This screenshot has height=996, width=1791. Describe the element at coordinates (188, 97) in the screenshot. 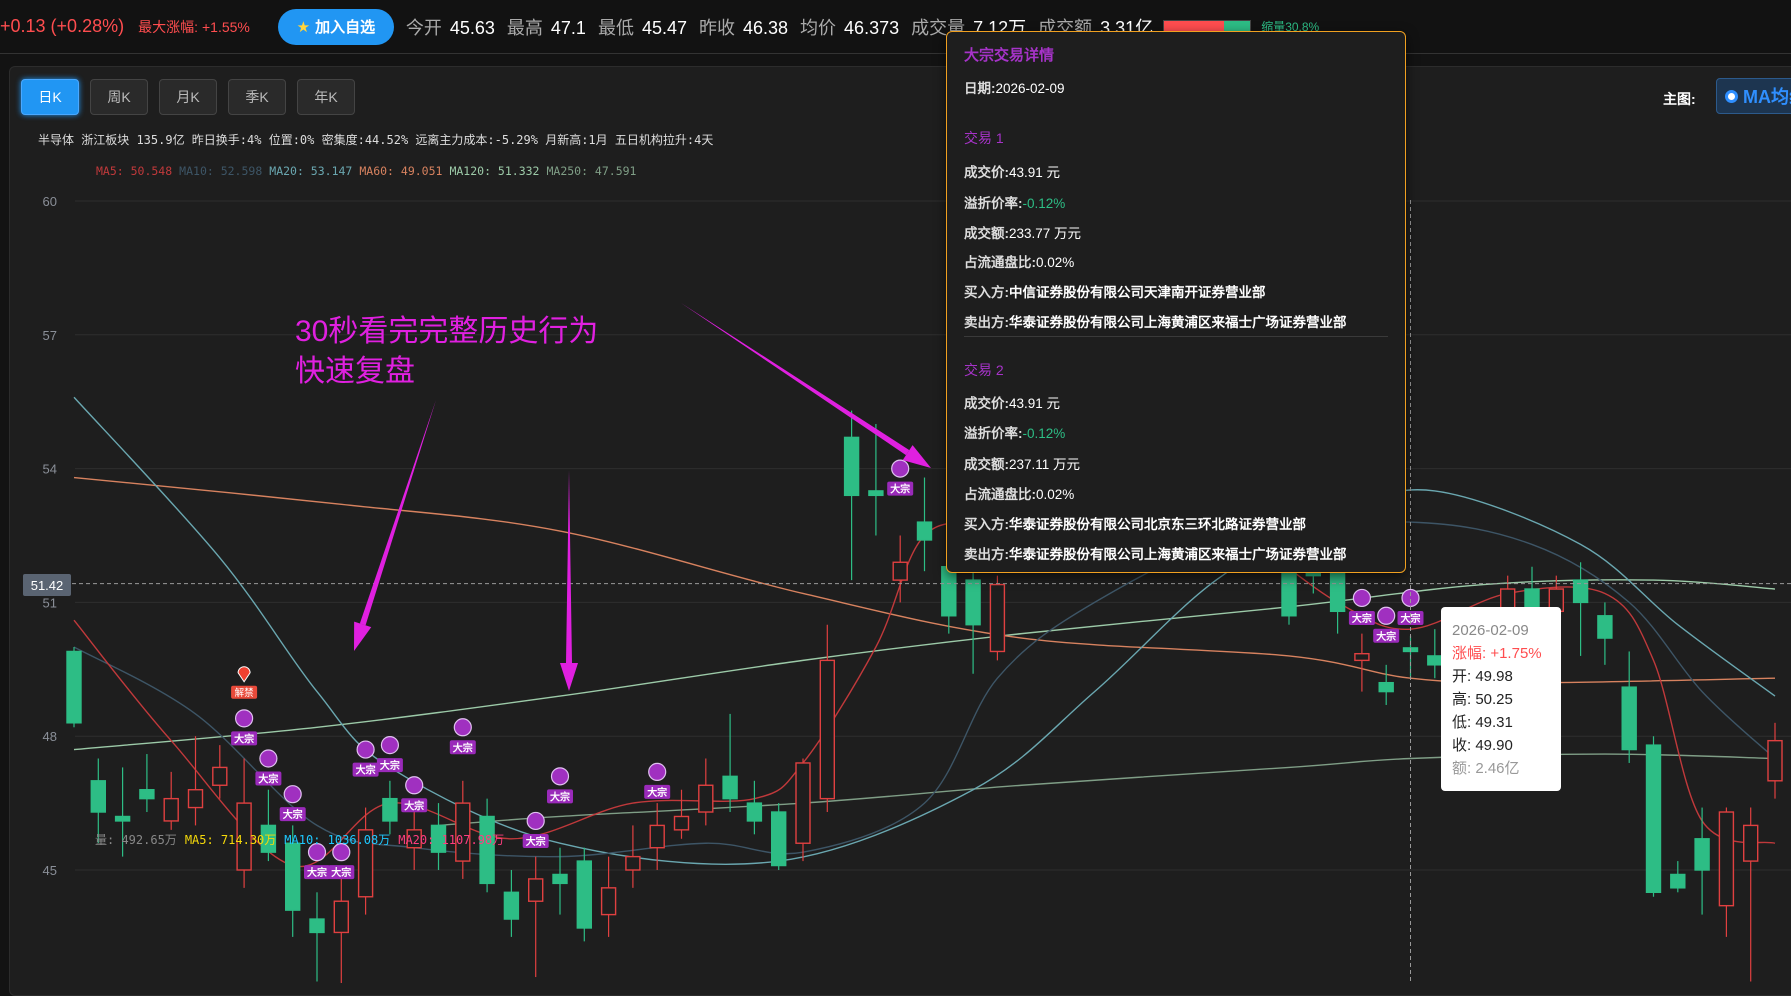

I see `tab-period: 月K` at that location.